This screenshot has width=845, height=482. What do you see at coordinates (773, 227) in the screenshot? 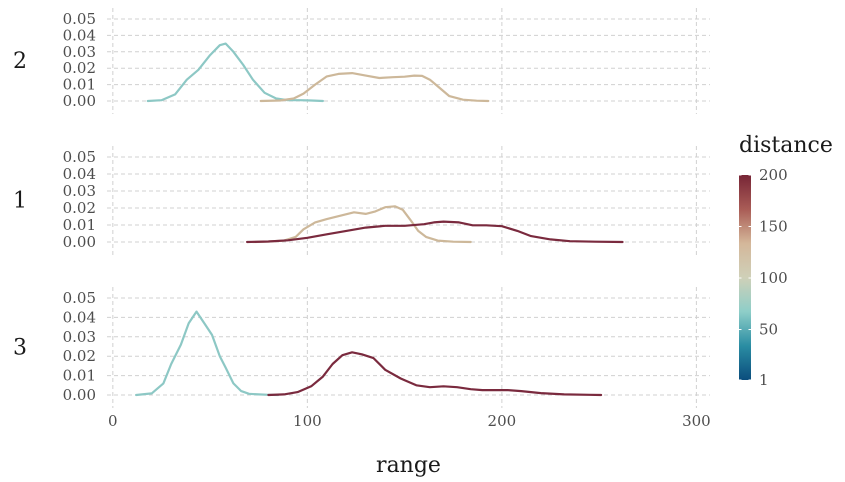
I see `legend-tick-label: 150` at bounding box center [773, 227].